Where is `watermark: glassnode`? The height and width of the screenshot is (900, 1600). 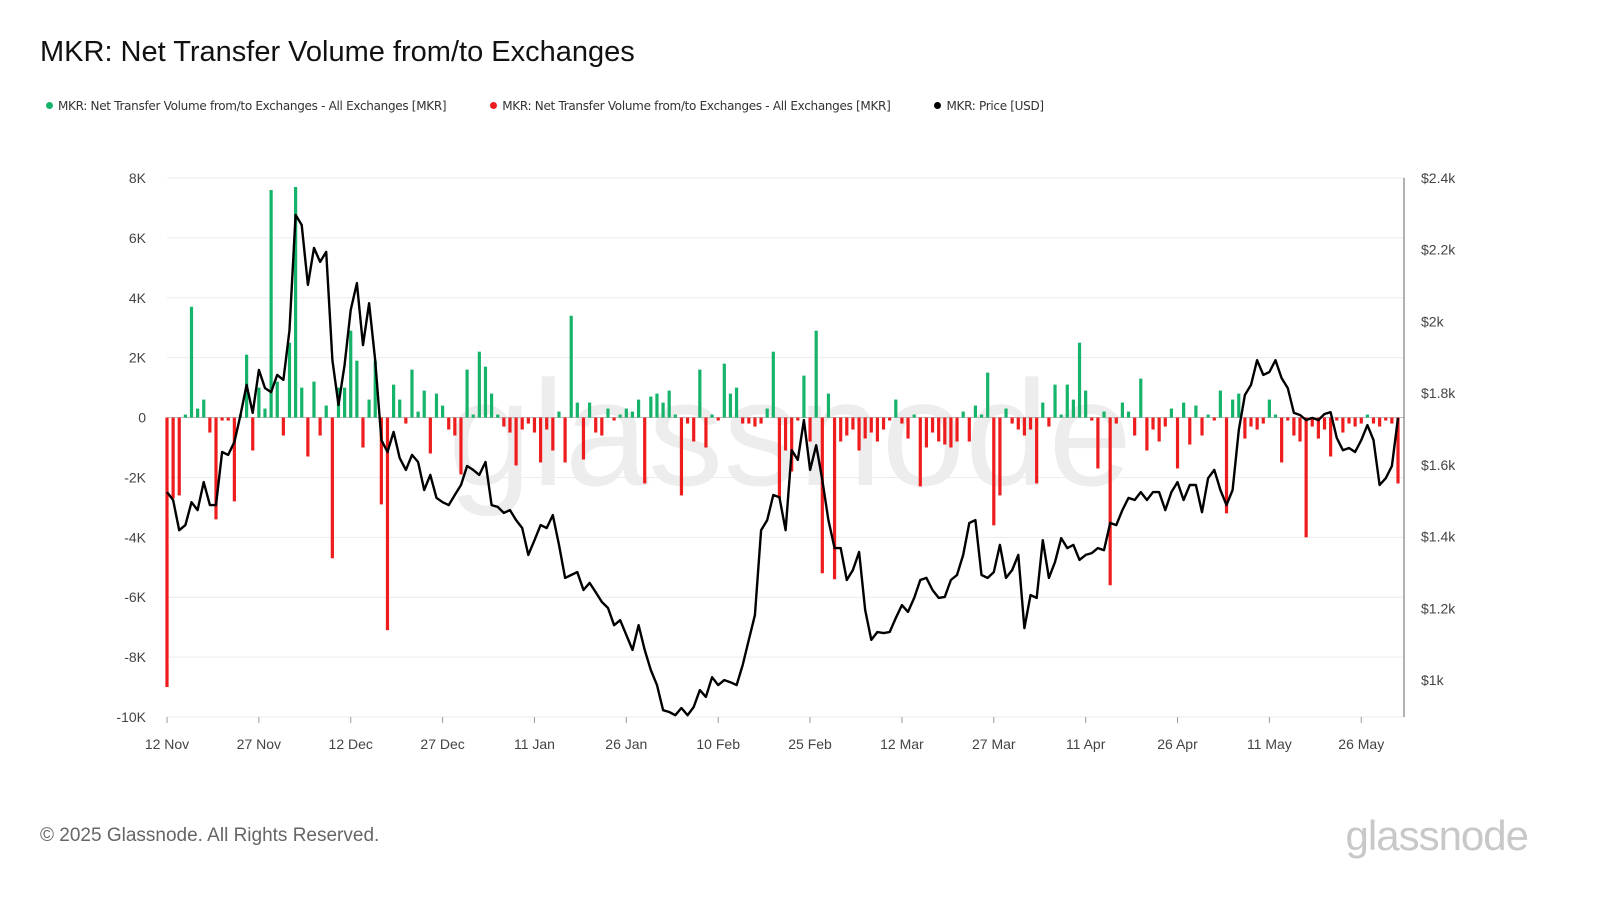 watermark: glassnode is located at coordinates (790, 433).